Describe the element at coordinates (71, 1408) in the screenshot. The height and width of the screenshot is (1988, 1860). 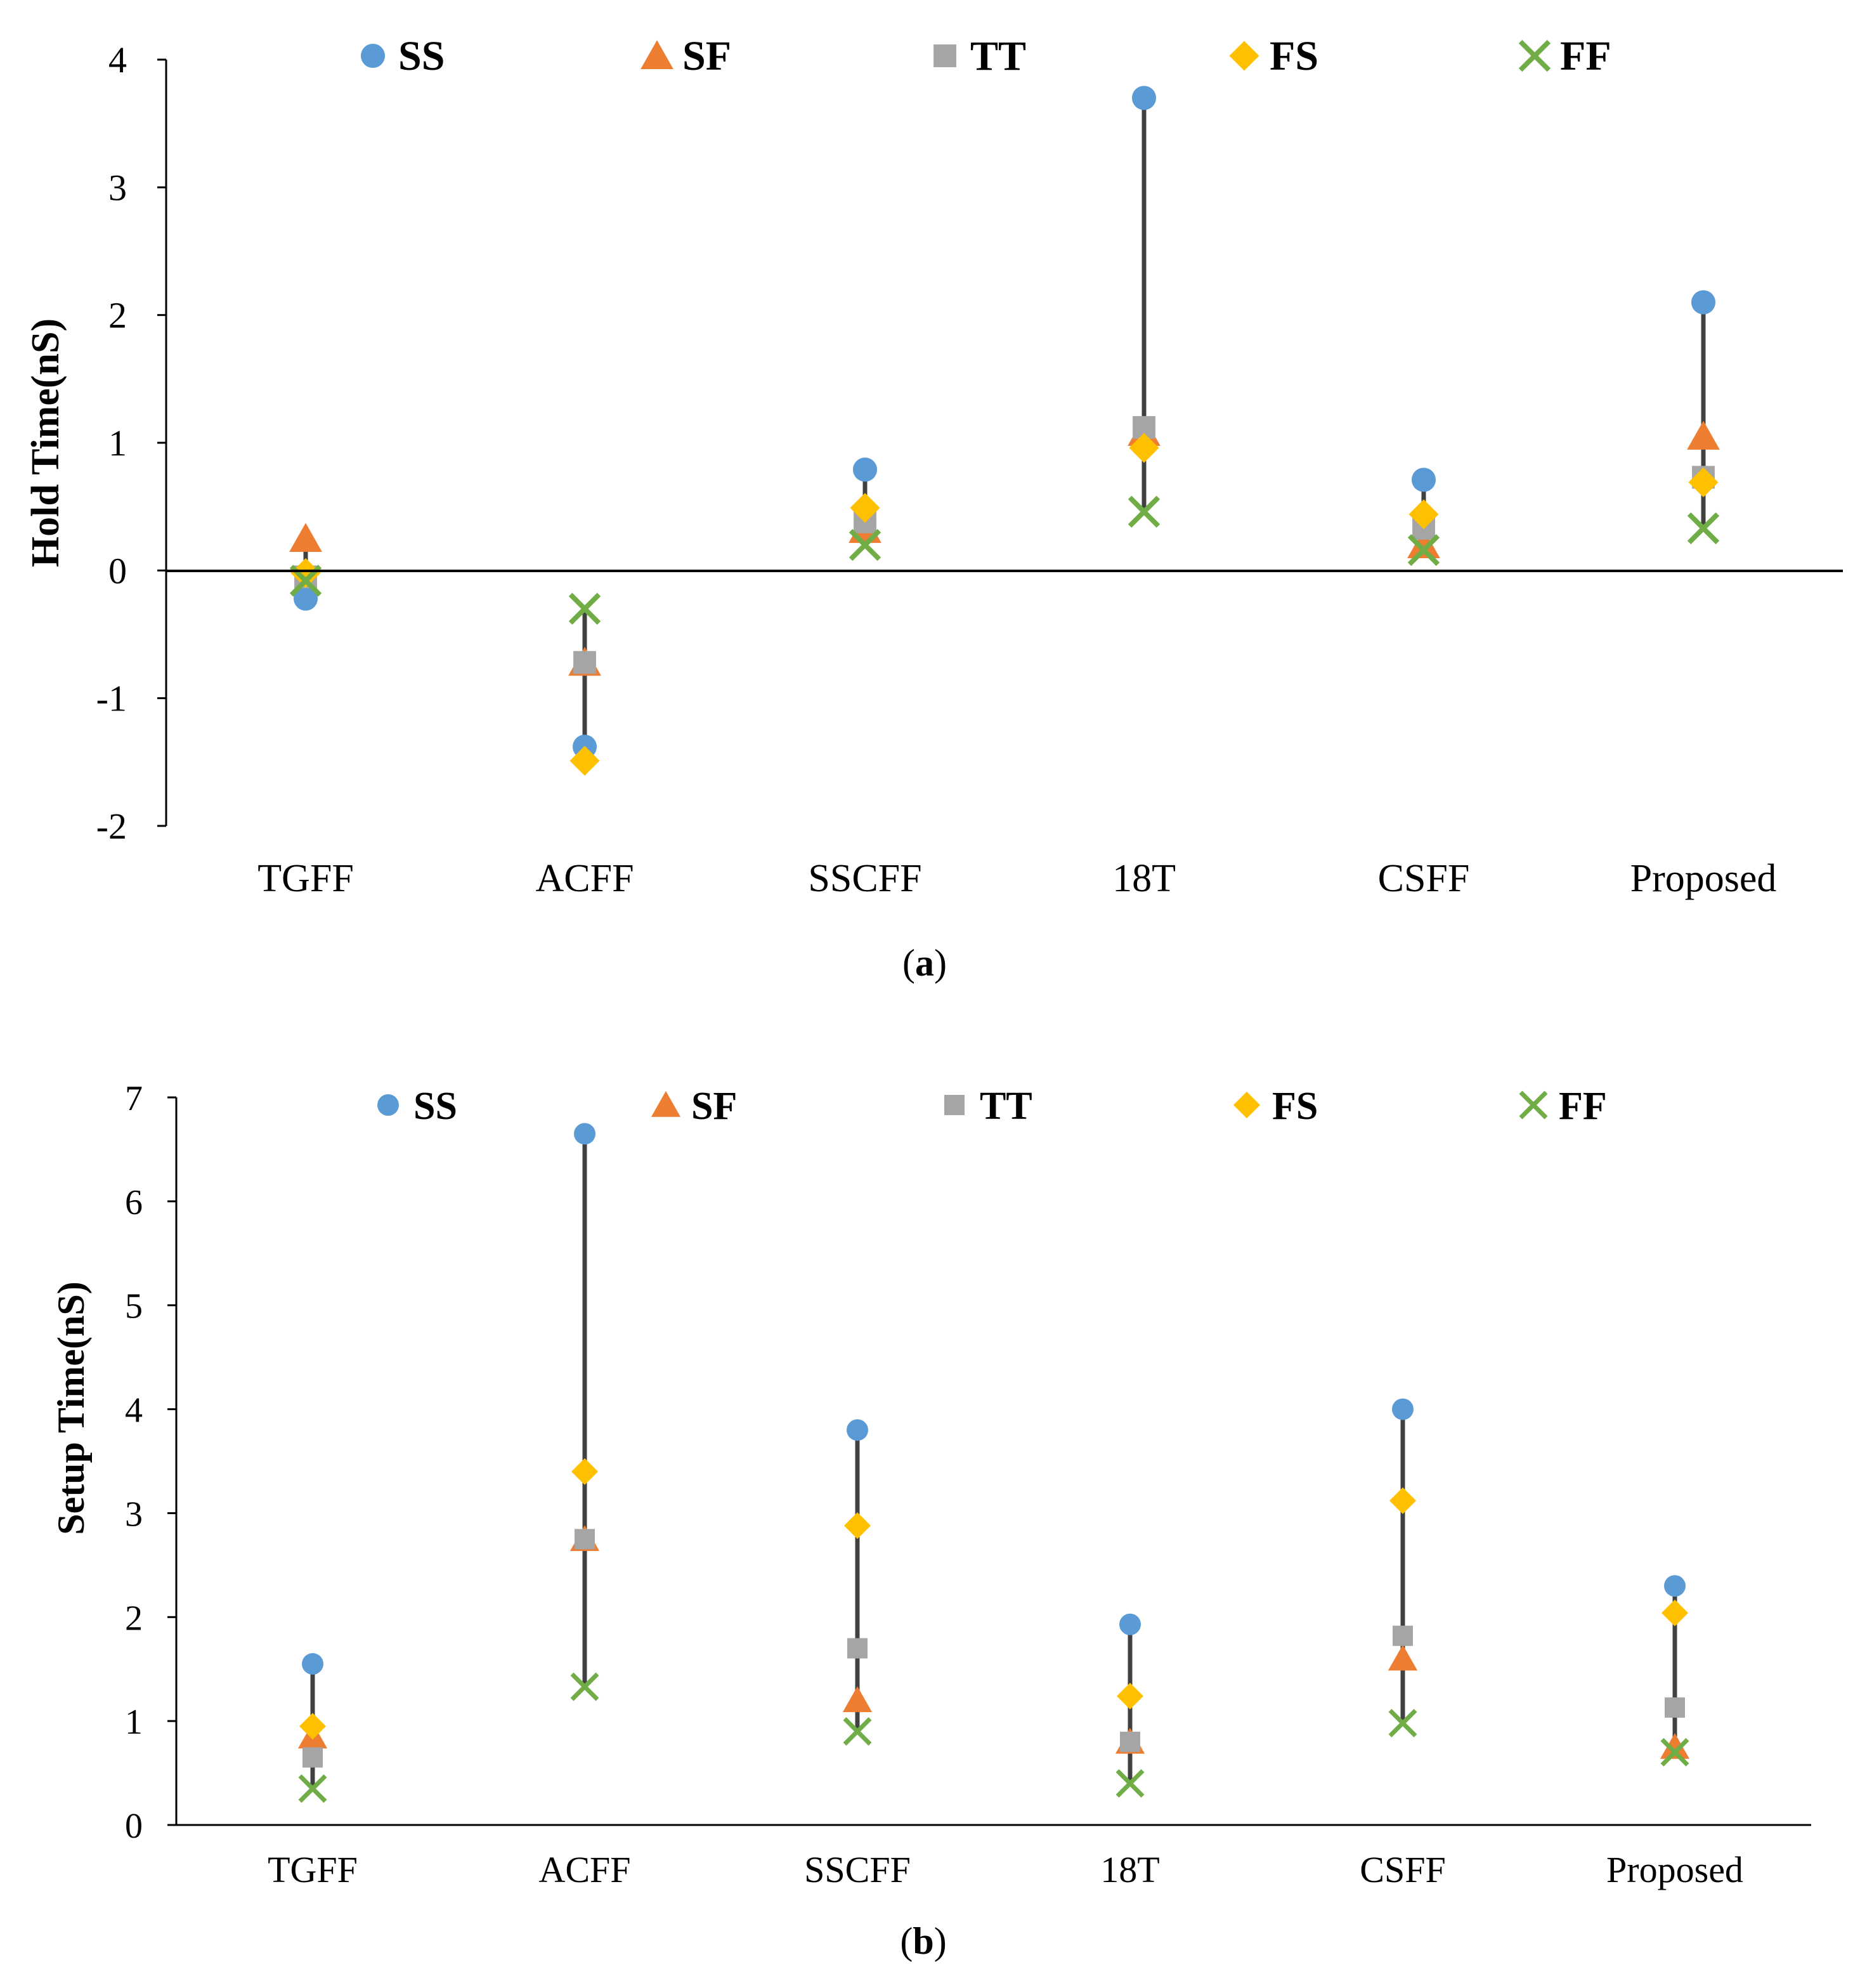
I see `panel-b-y-axis-title: Setup Time(nS)` at that location.